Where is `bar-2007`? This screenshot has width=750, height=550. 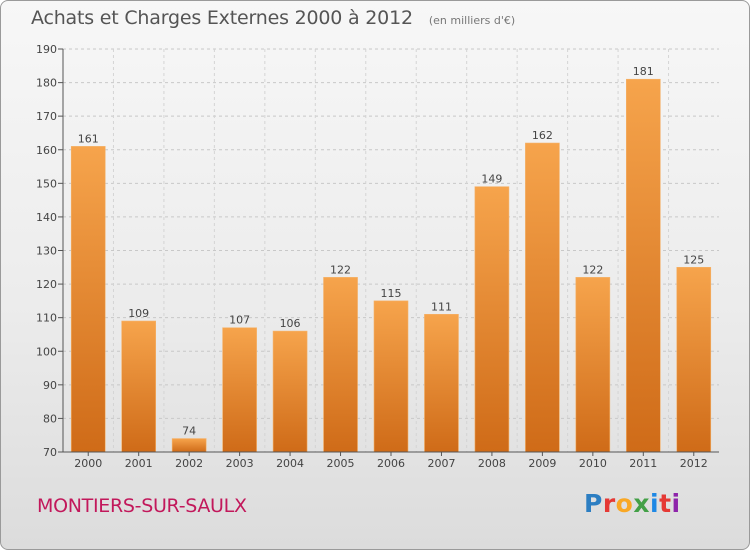
bar-2007 is located at coordinates (441, 383).